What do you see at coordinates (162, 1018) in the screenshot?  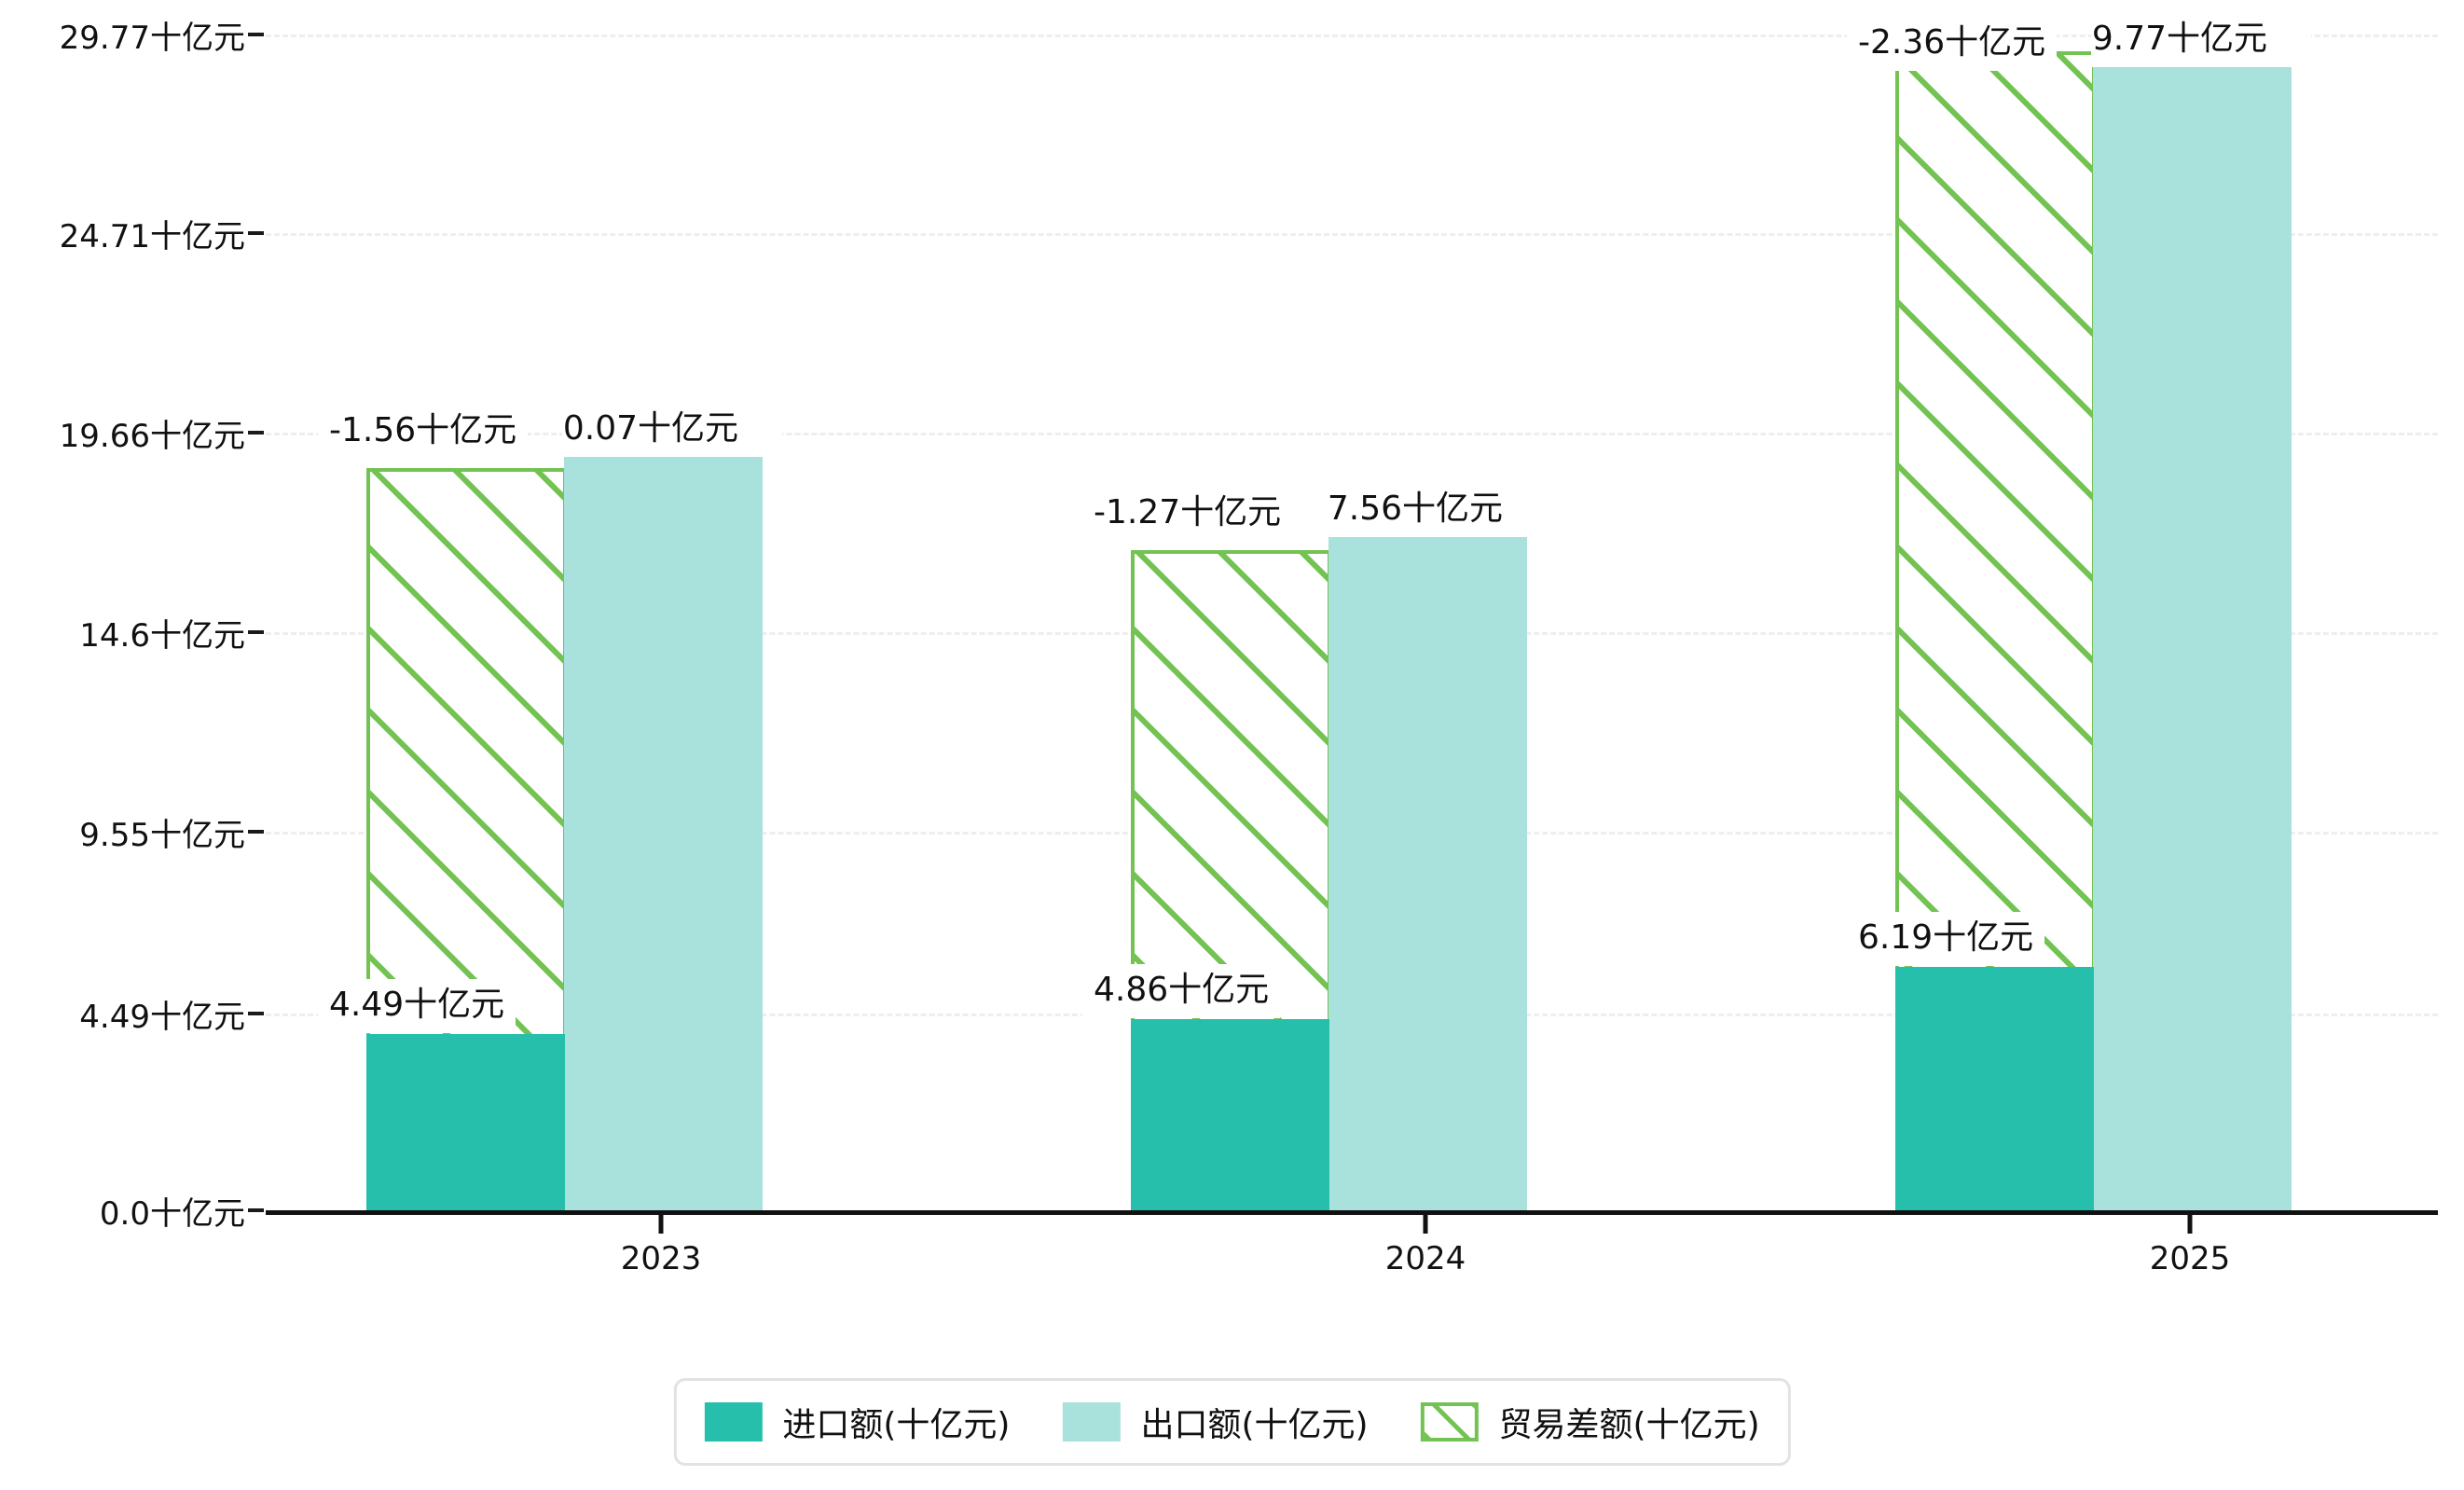 I see `y-tick-label: 4.49十亿元` at bounding box center [162, 1018].